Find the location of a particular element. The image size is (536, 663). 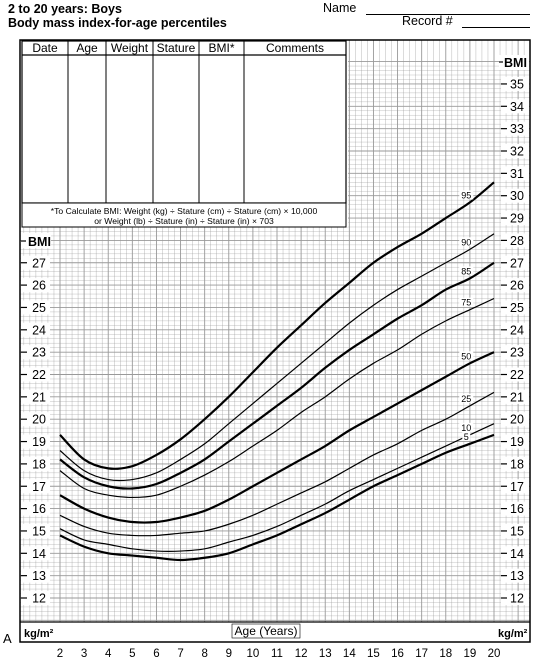

x-tick-label: 14 is located at coordinates (349, 654).